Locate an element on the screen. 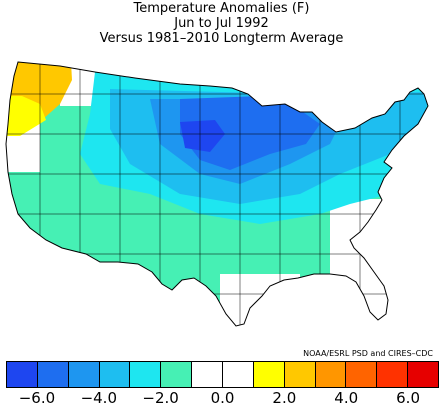 Image resolution: width=443 pixels, height=407 pixels. legend-tick-label: 4.0 is located at coordinates (346, 398).